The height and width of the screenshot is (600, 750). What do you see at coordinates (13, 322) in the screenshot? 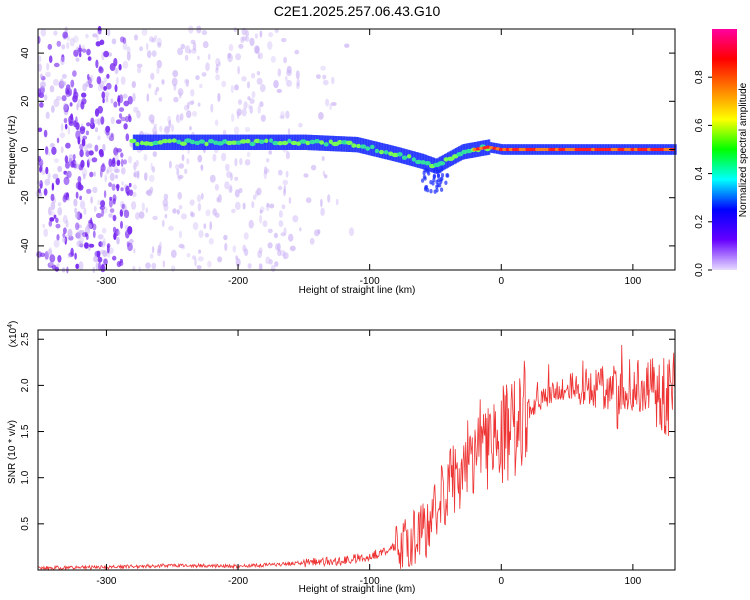
I see `snr-exponent-close: )` at bounding box center [13, 322].